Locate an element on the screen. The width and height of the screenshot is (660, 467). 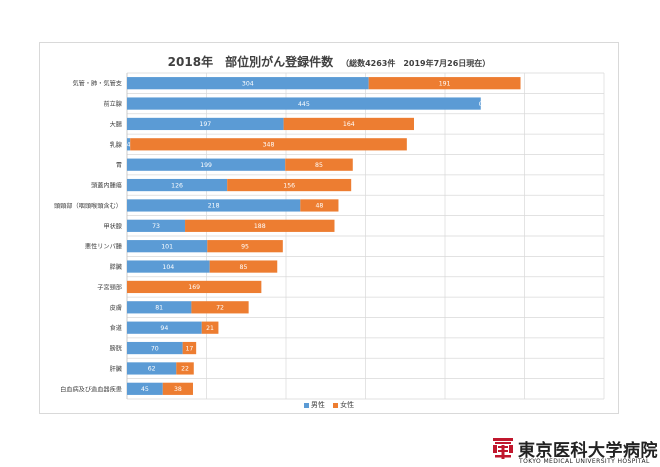
data-label-male: 126 is located at coordinates (177, 185).